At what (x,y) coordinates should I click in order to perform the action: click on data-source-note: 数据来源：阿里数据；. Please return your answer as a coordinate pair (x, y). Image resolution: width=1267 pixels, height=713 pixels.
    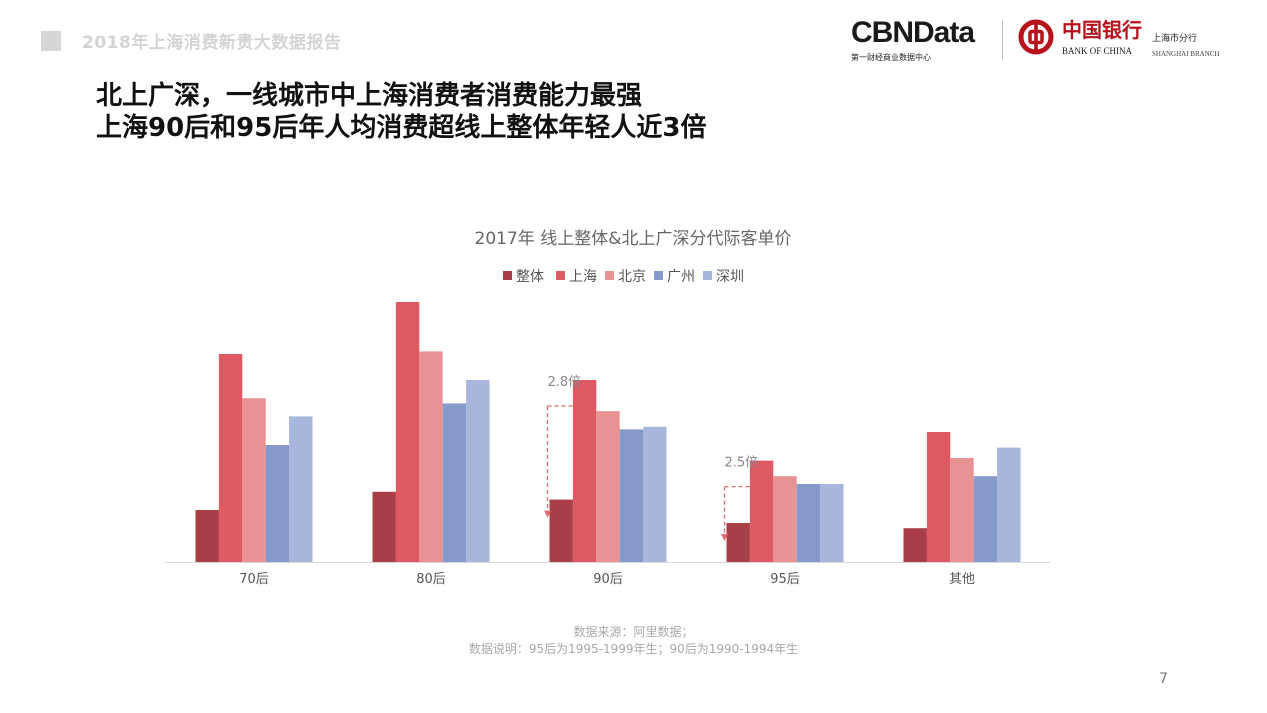
    Looking at the image, I should click on (633, 632).